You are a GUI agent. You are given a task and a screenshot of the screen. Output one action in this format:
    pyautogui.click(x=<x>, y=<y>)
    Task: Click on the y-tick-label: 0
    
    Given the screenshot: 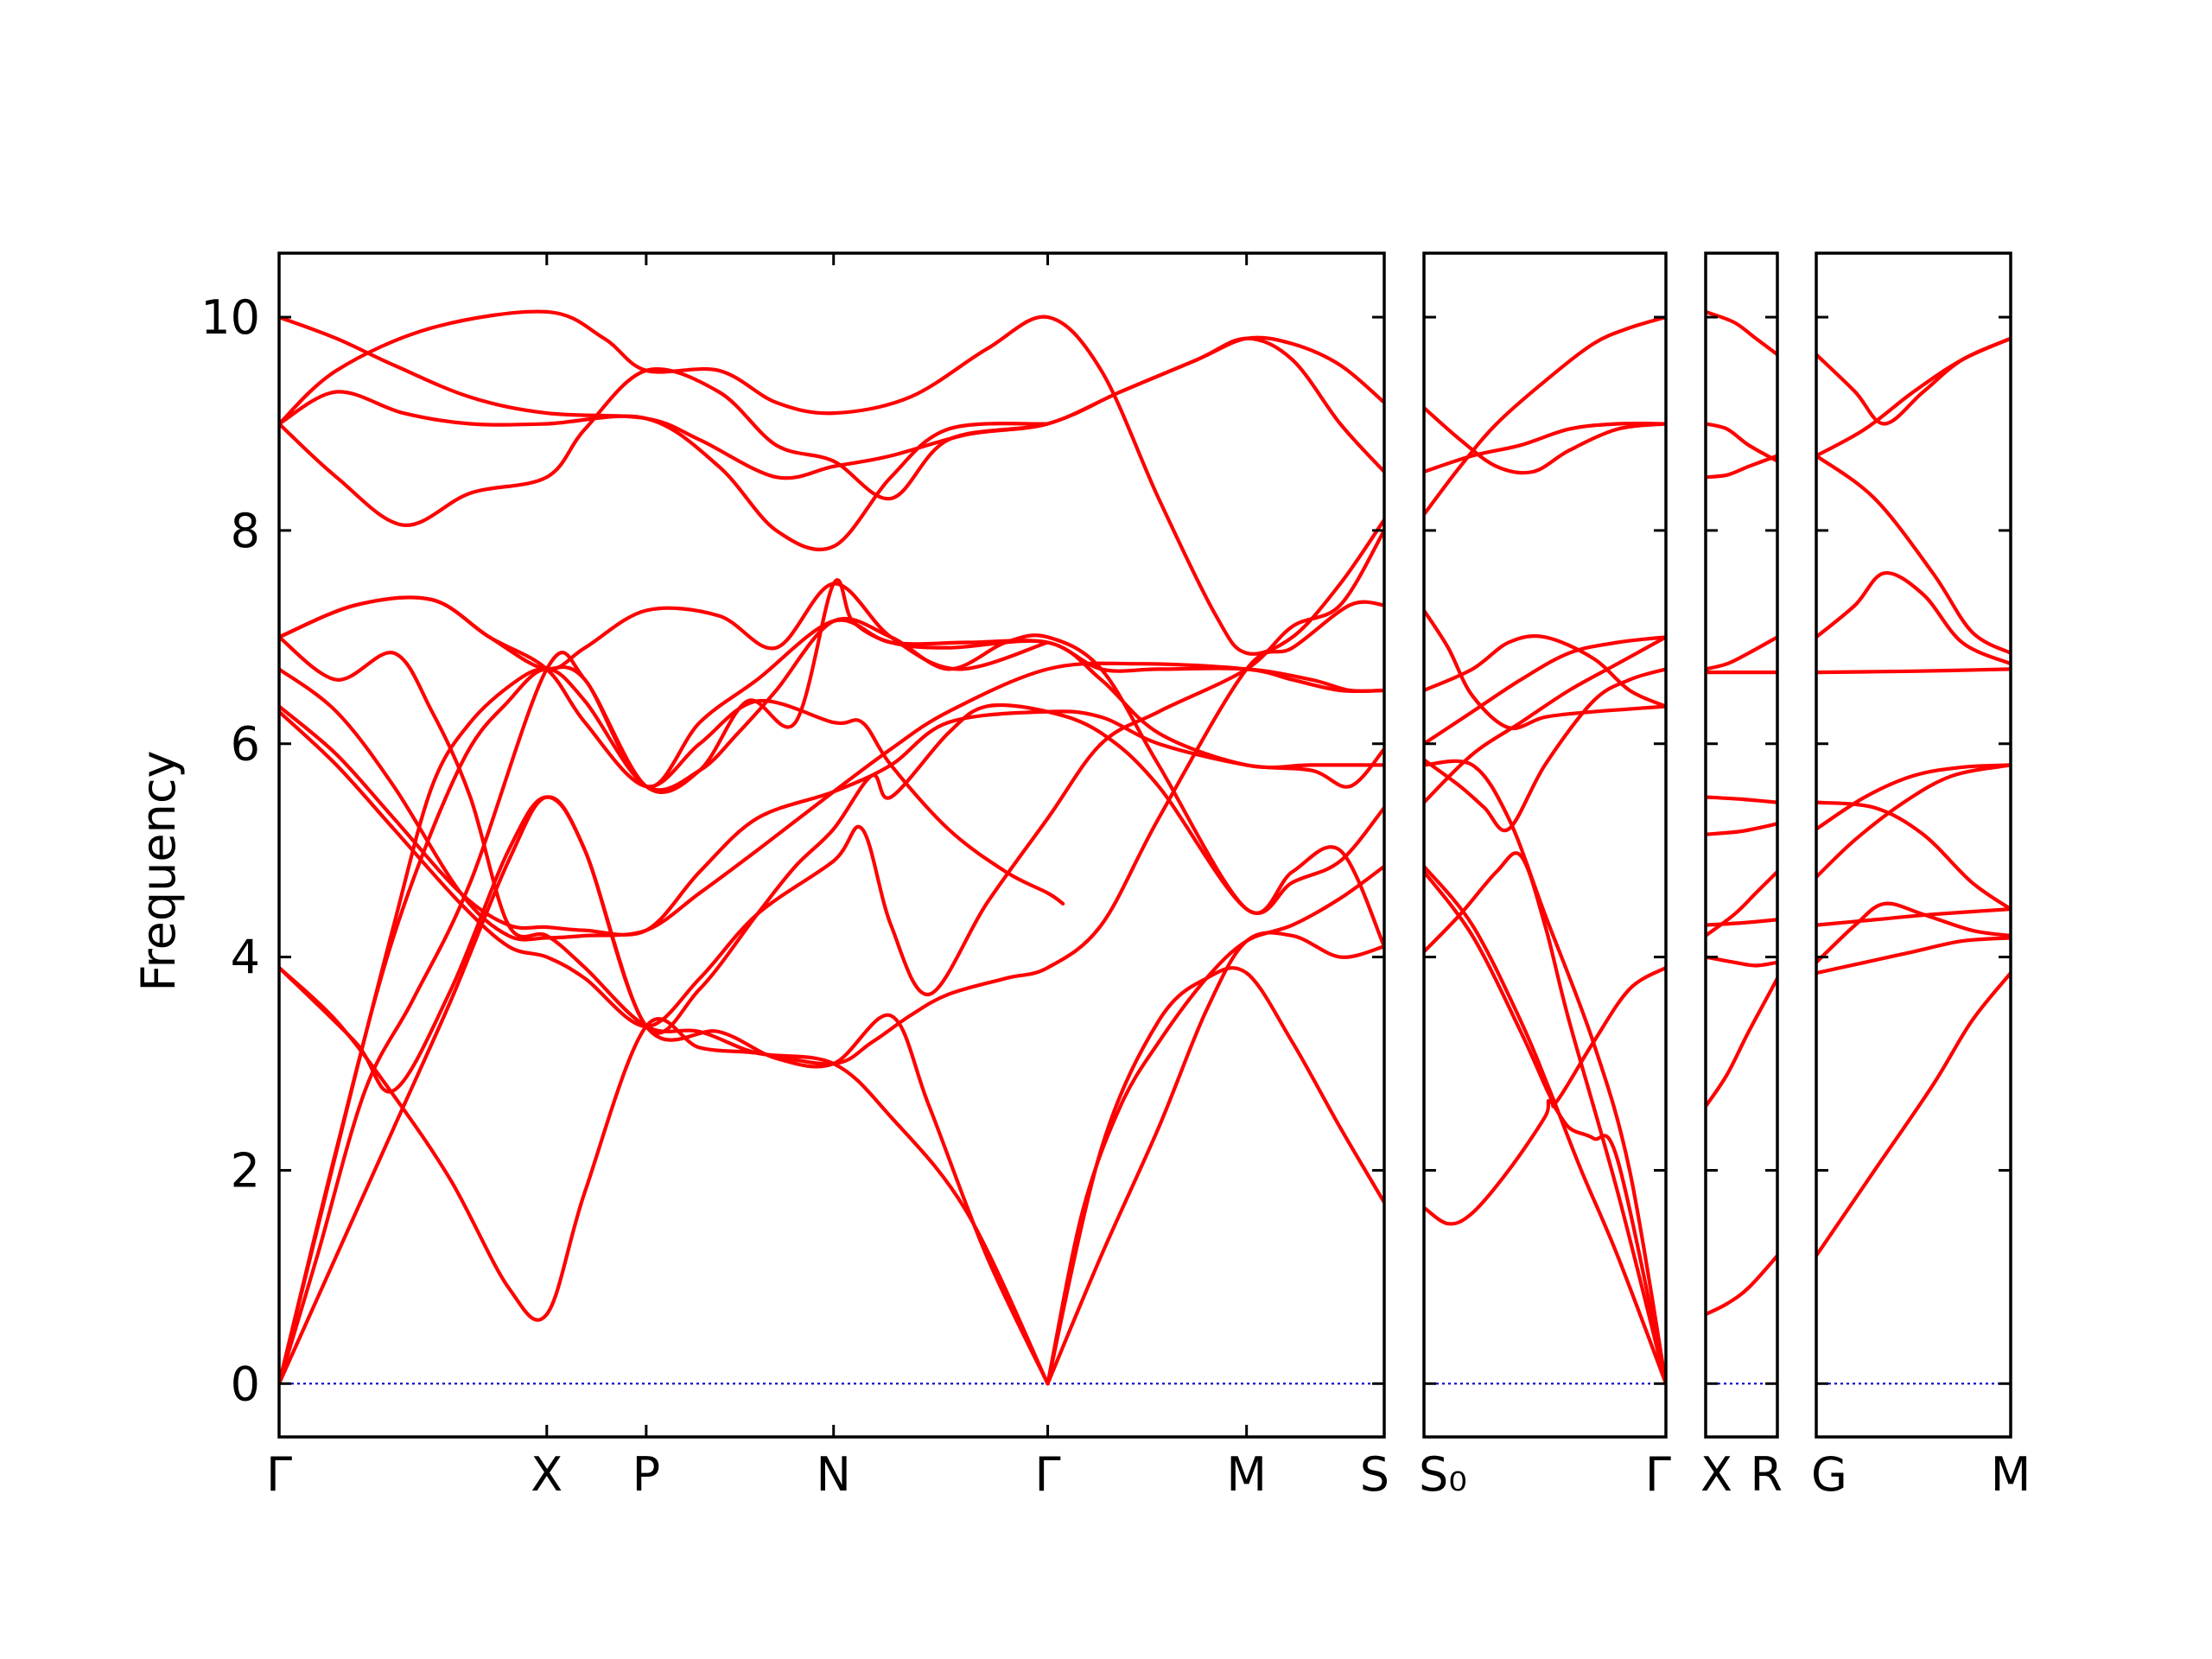 What is the action you would take?
    pyautogui.click(x=245, y=1384)
    